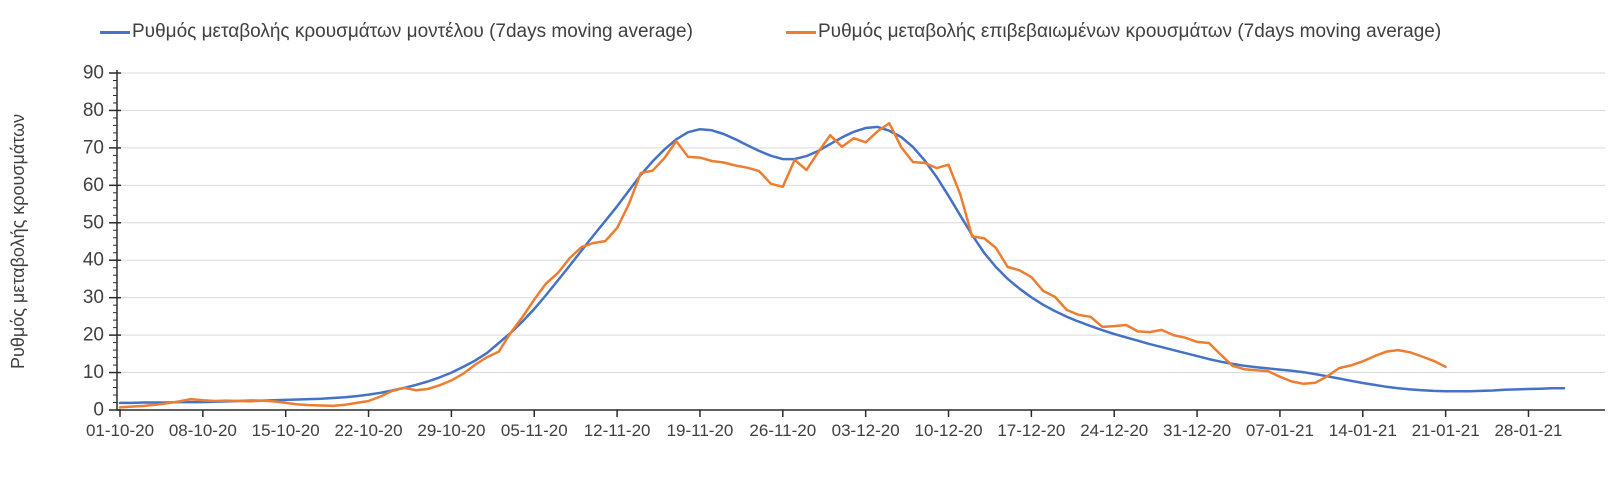 This screenshot has height=490, width=1614. I want to click on x-tick-label: 29-10-20, so click(451, 430).